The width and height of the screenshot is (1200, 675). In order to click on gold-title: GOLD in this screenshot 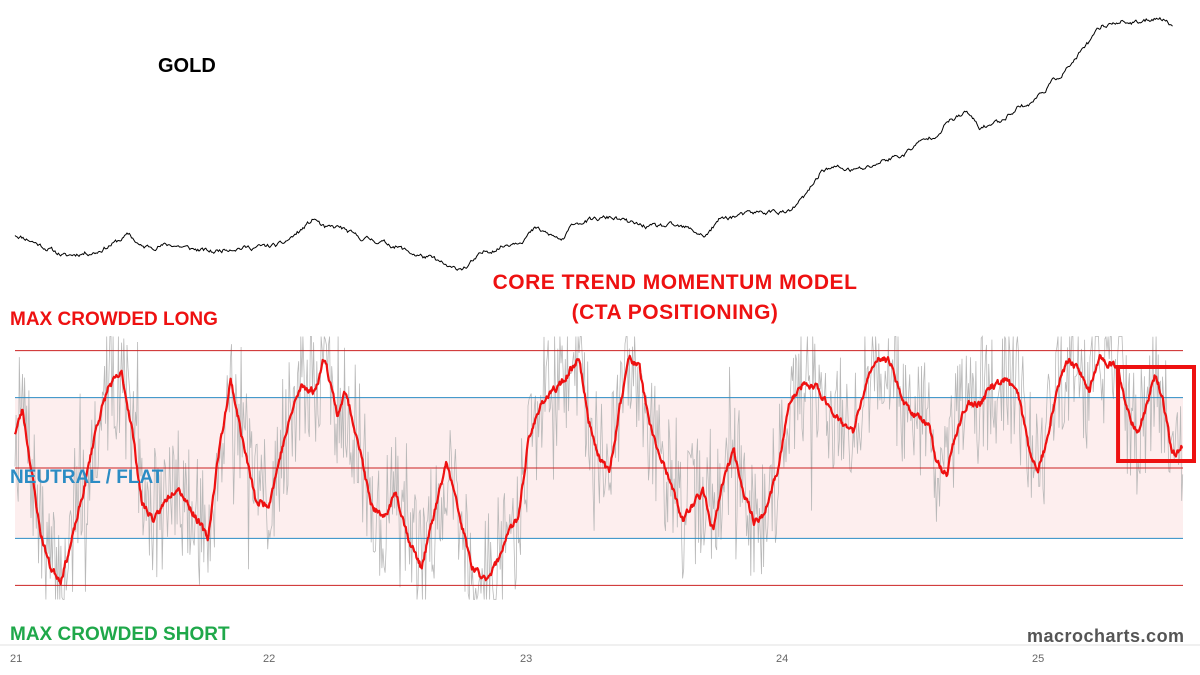, I will do `click(187, 66)`.